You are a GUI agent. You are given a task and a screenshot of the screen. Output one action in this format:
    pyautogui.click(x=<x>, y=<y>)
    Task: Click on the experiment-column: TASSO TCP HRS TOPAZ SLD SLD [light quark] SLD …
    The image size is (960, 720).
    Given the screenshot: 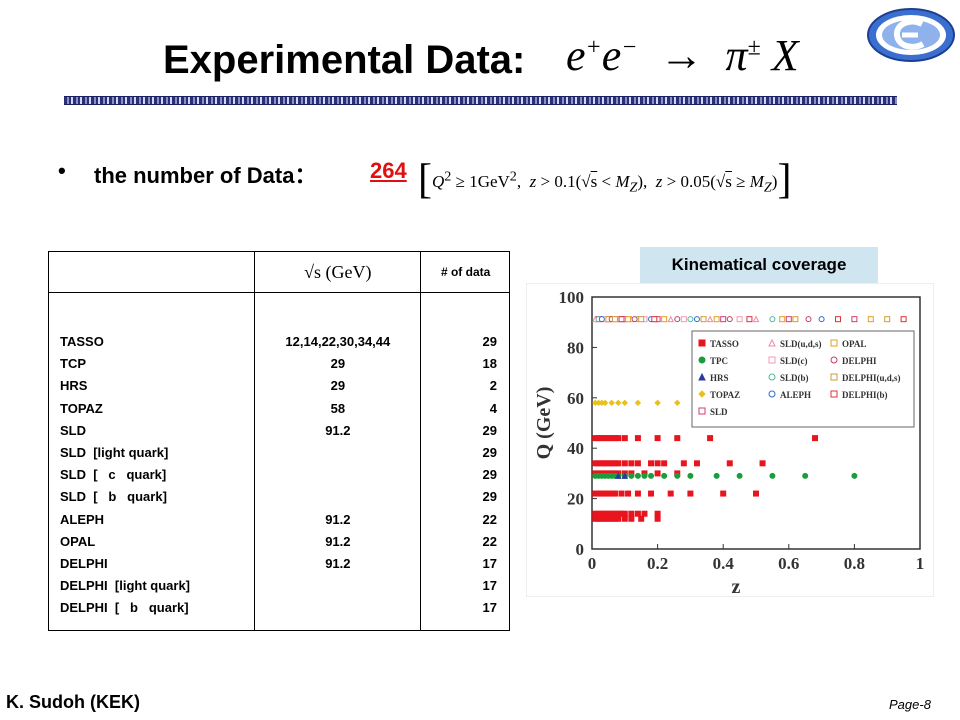 What is the action you would take?
    pyautogui.click(x=151, y=461)
    